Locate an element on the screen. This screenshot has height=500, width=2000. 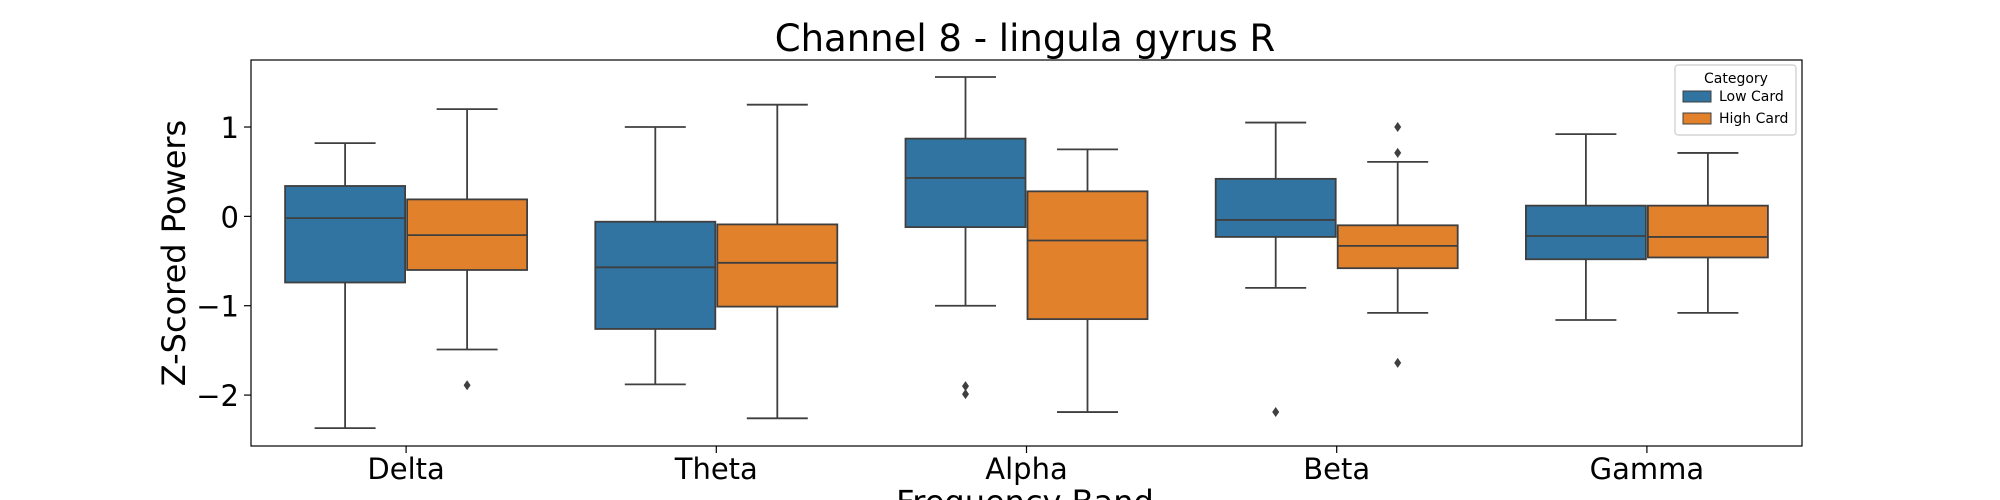
legend: Category Low Card High Card is located at coordinates (1735, 100).